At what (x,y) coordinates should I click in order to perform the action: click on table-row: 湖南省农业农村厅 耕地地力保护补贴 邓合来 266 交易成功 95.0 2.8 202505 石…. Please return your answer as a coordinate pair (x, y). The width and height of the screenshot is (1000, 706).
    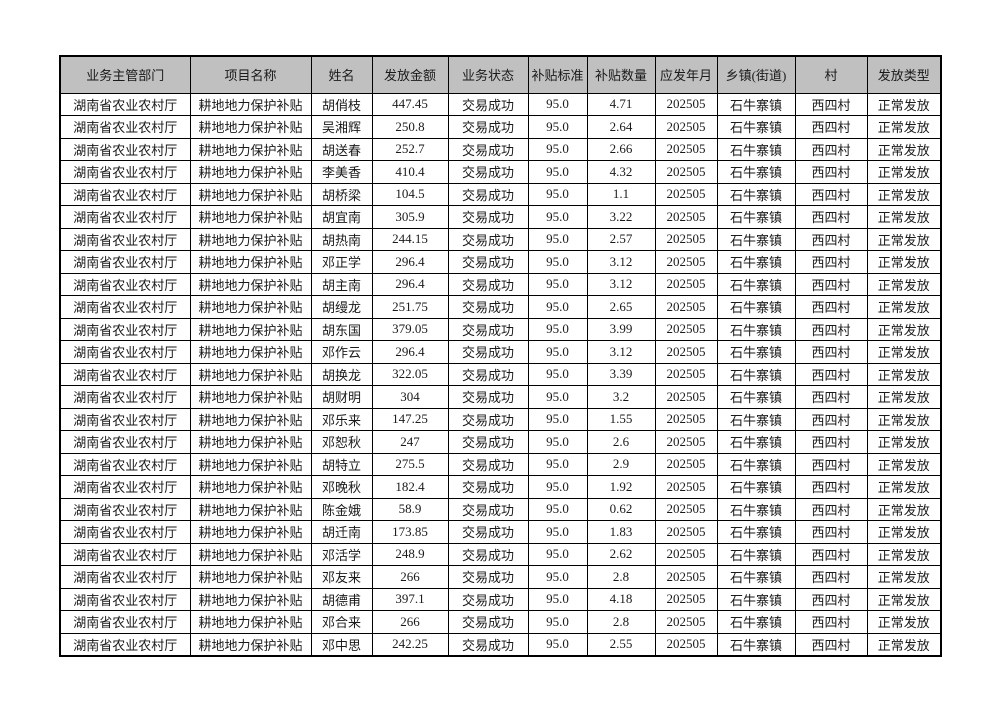
    Looking at the image, I should click on (500, 622).